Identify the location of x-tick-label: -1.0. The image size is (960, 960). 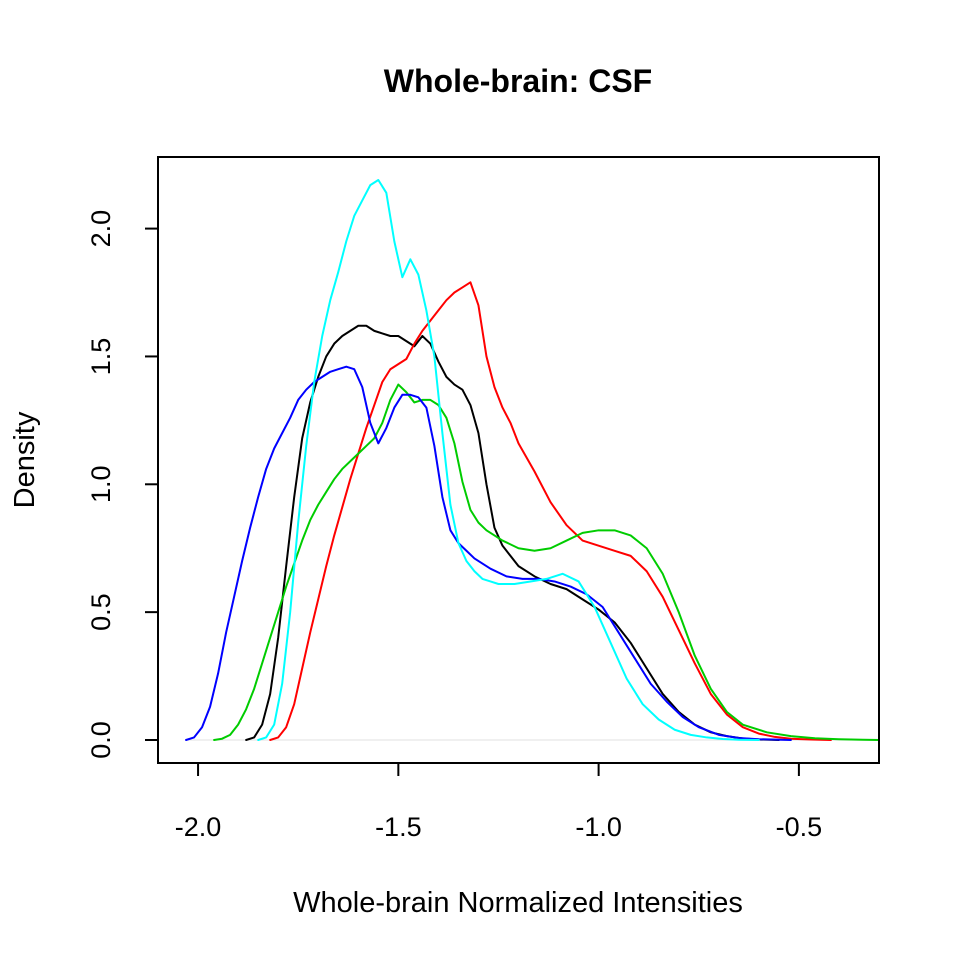
(598, 827).